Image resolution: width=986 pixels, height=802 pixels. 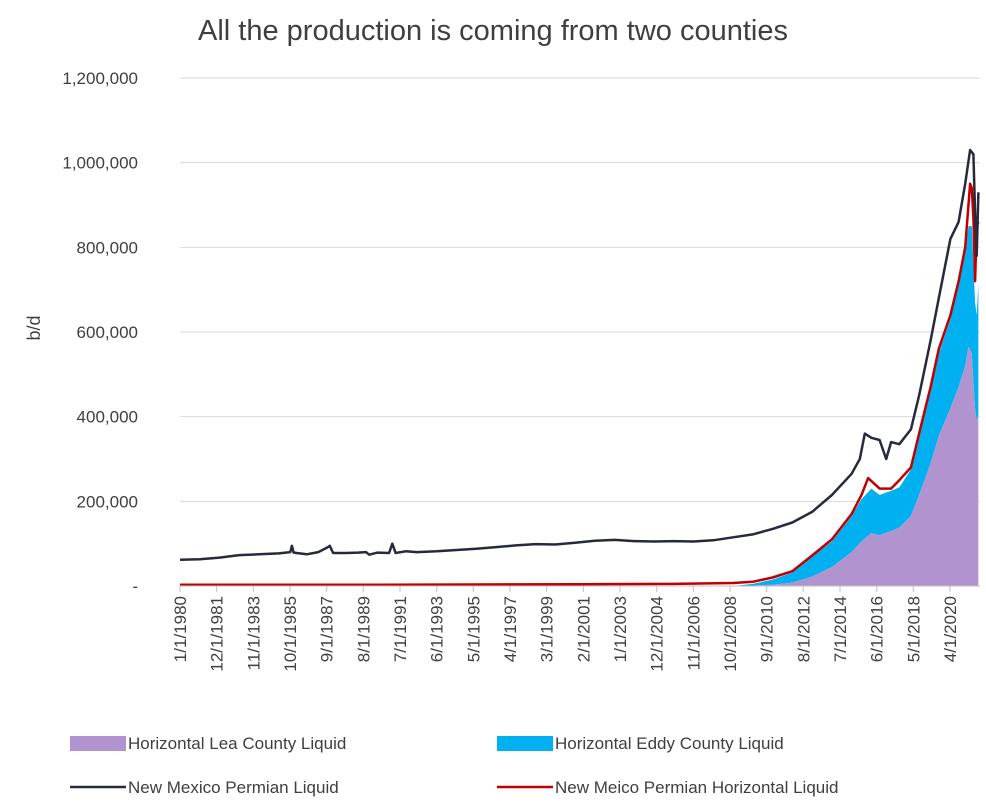 I want to click on x-tick-label: 10/1/2008, so click(x=730, y=634).